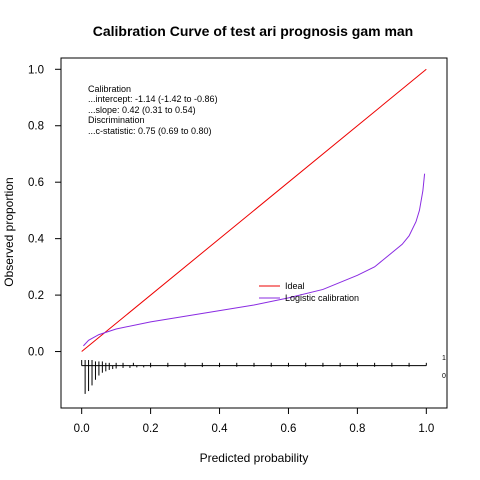 This screenshot has width=480, height=480. What do you see at coordinates (150, 131) in the screenshot?
I see `annotation-line: ...c-statistic: 0.75 (0.69 to 0.80)` at bounding box center [150, 131].